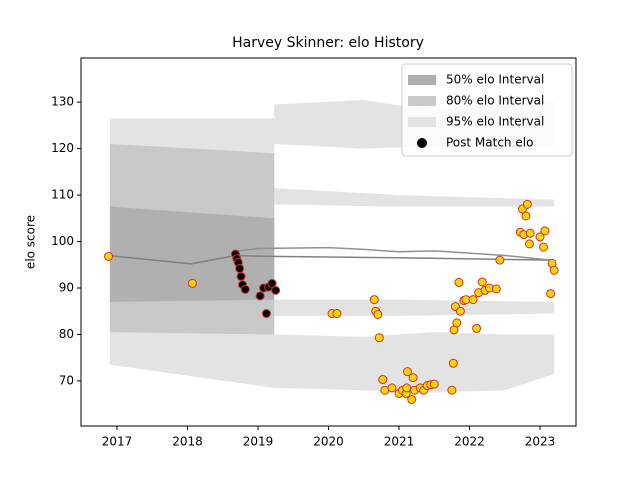 The height and width of the screenshot is (480, 640). I want to click on y-tick-label: 90, so click(66, 288).